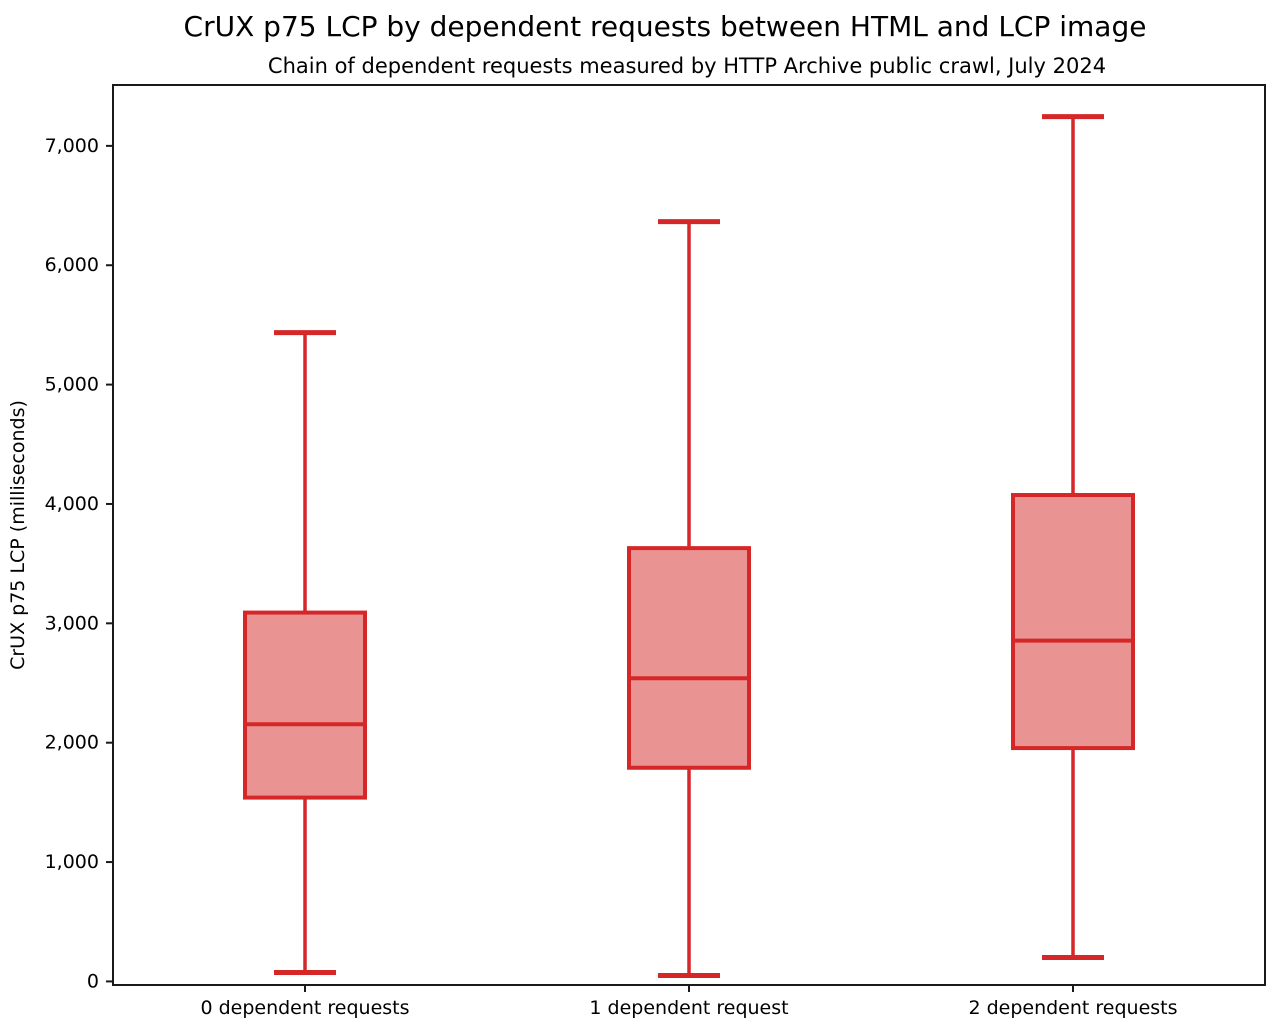 Image resolution: width=1280 pixels, height=1030 pixels. What do you see at coordinates (72, 743) in the screenshot?
I see `y-tick-label: 2,000` at bounding box center [72, 743].